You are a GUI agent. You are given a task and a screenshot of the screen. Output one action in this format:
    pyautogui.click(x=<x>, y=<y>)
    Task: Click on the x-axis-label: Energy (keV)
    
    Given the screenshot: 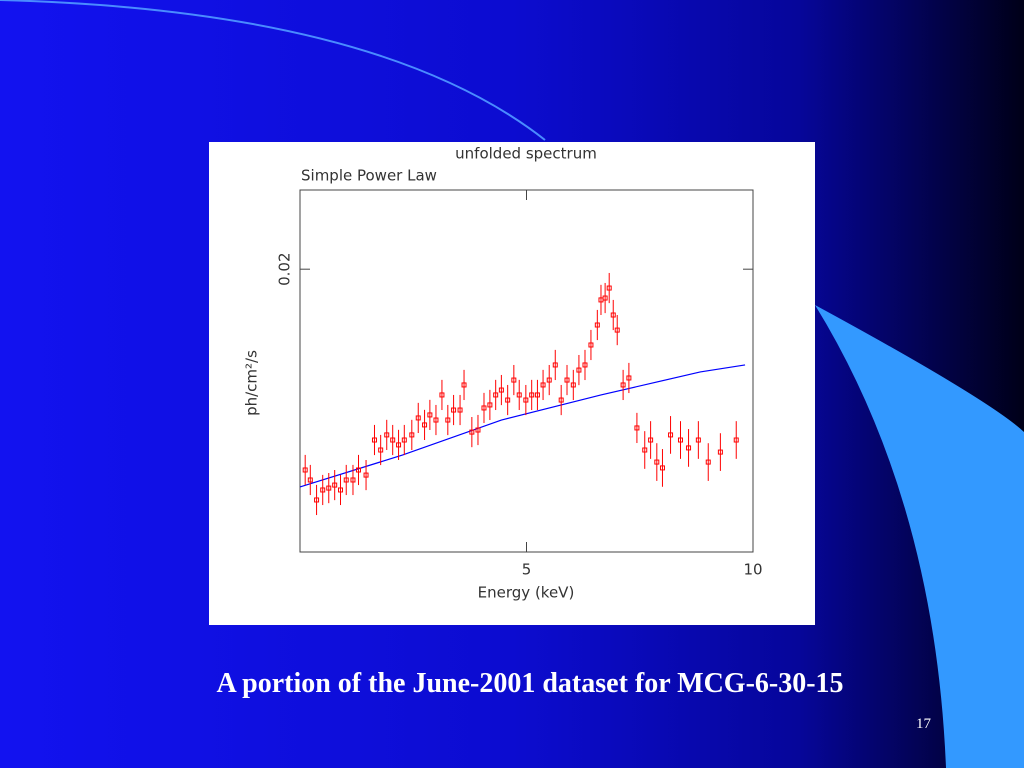 What is the action you would take?
    pyautogui.click(x=526, y=593)
    